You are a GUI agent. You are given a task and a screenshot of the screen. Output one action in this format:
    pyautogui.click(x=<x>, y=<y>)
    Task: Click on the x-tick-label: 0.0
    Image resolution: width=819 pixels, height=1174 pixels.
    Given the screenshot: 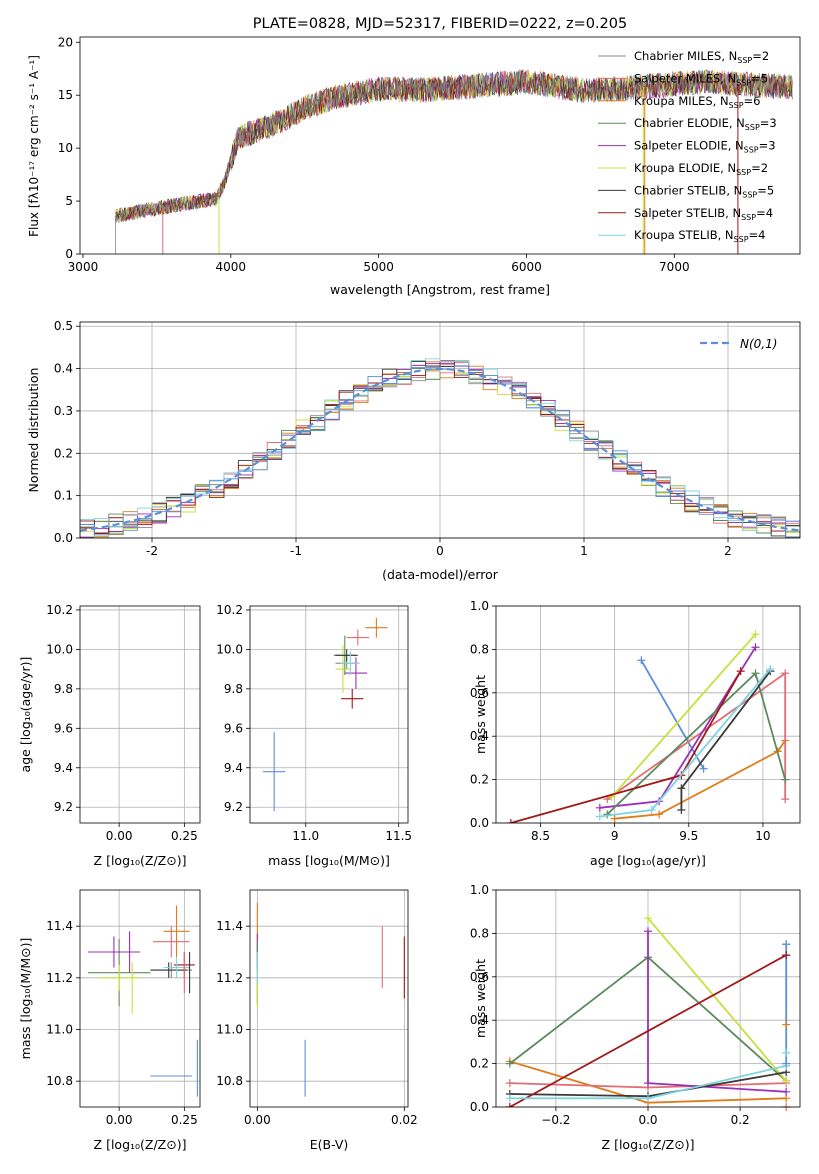 What is the action you would take?
    pyautogui.click(x=647, y=1120)
    